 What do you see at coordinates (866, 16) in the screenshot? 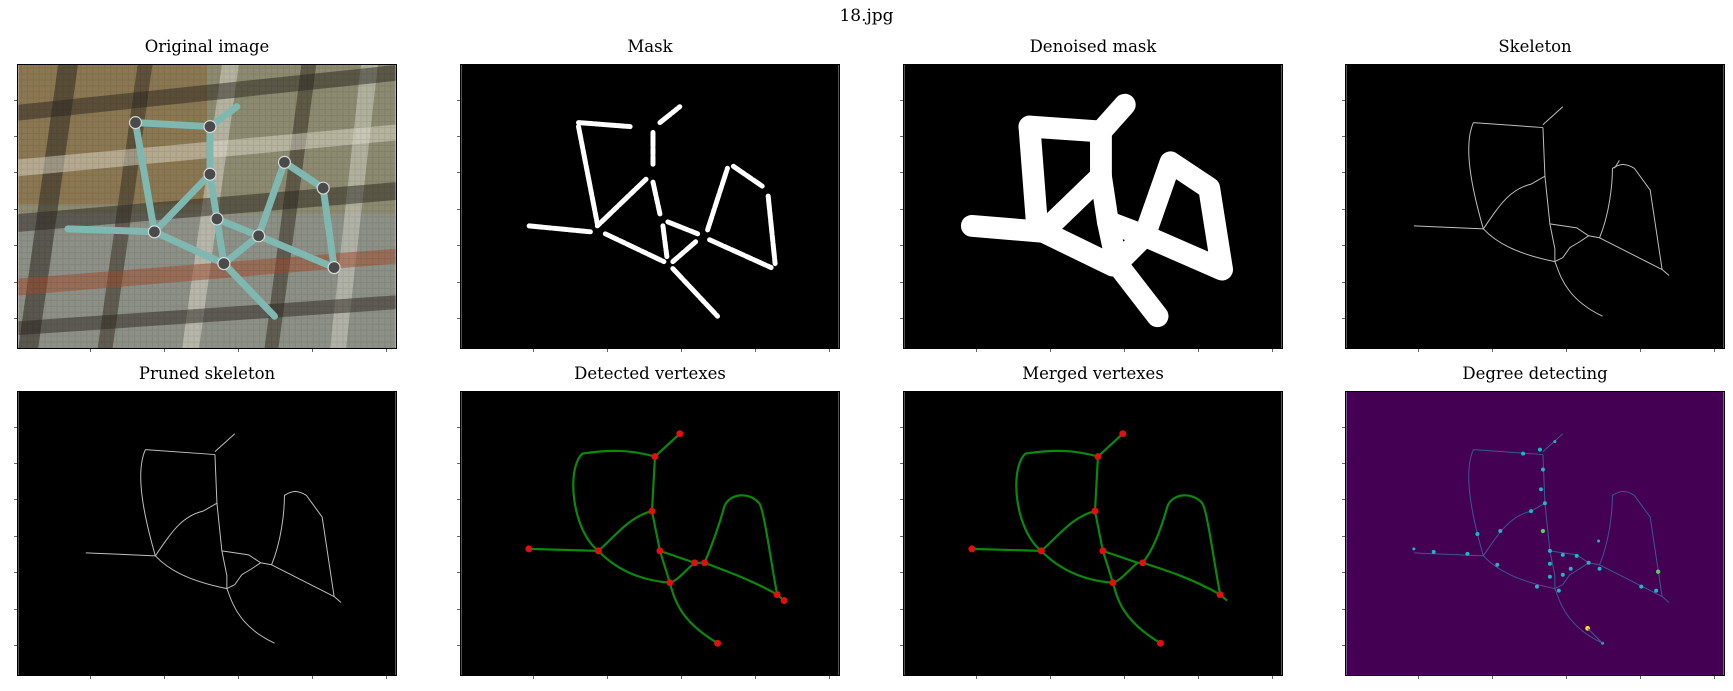
I see `figure-title: 18.jpg` at bounding box center [866, 16].